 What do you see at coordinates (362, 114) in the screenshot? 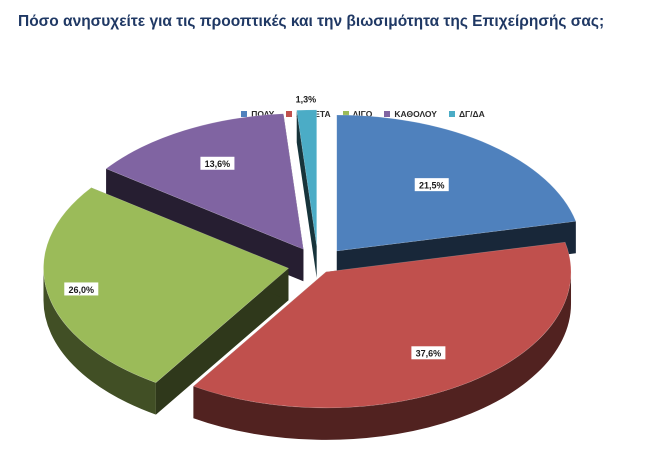
I see `legend-label: ΛΙΓΟ` at bounding box center [362, 114].